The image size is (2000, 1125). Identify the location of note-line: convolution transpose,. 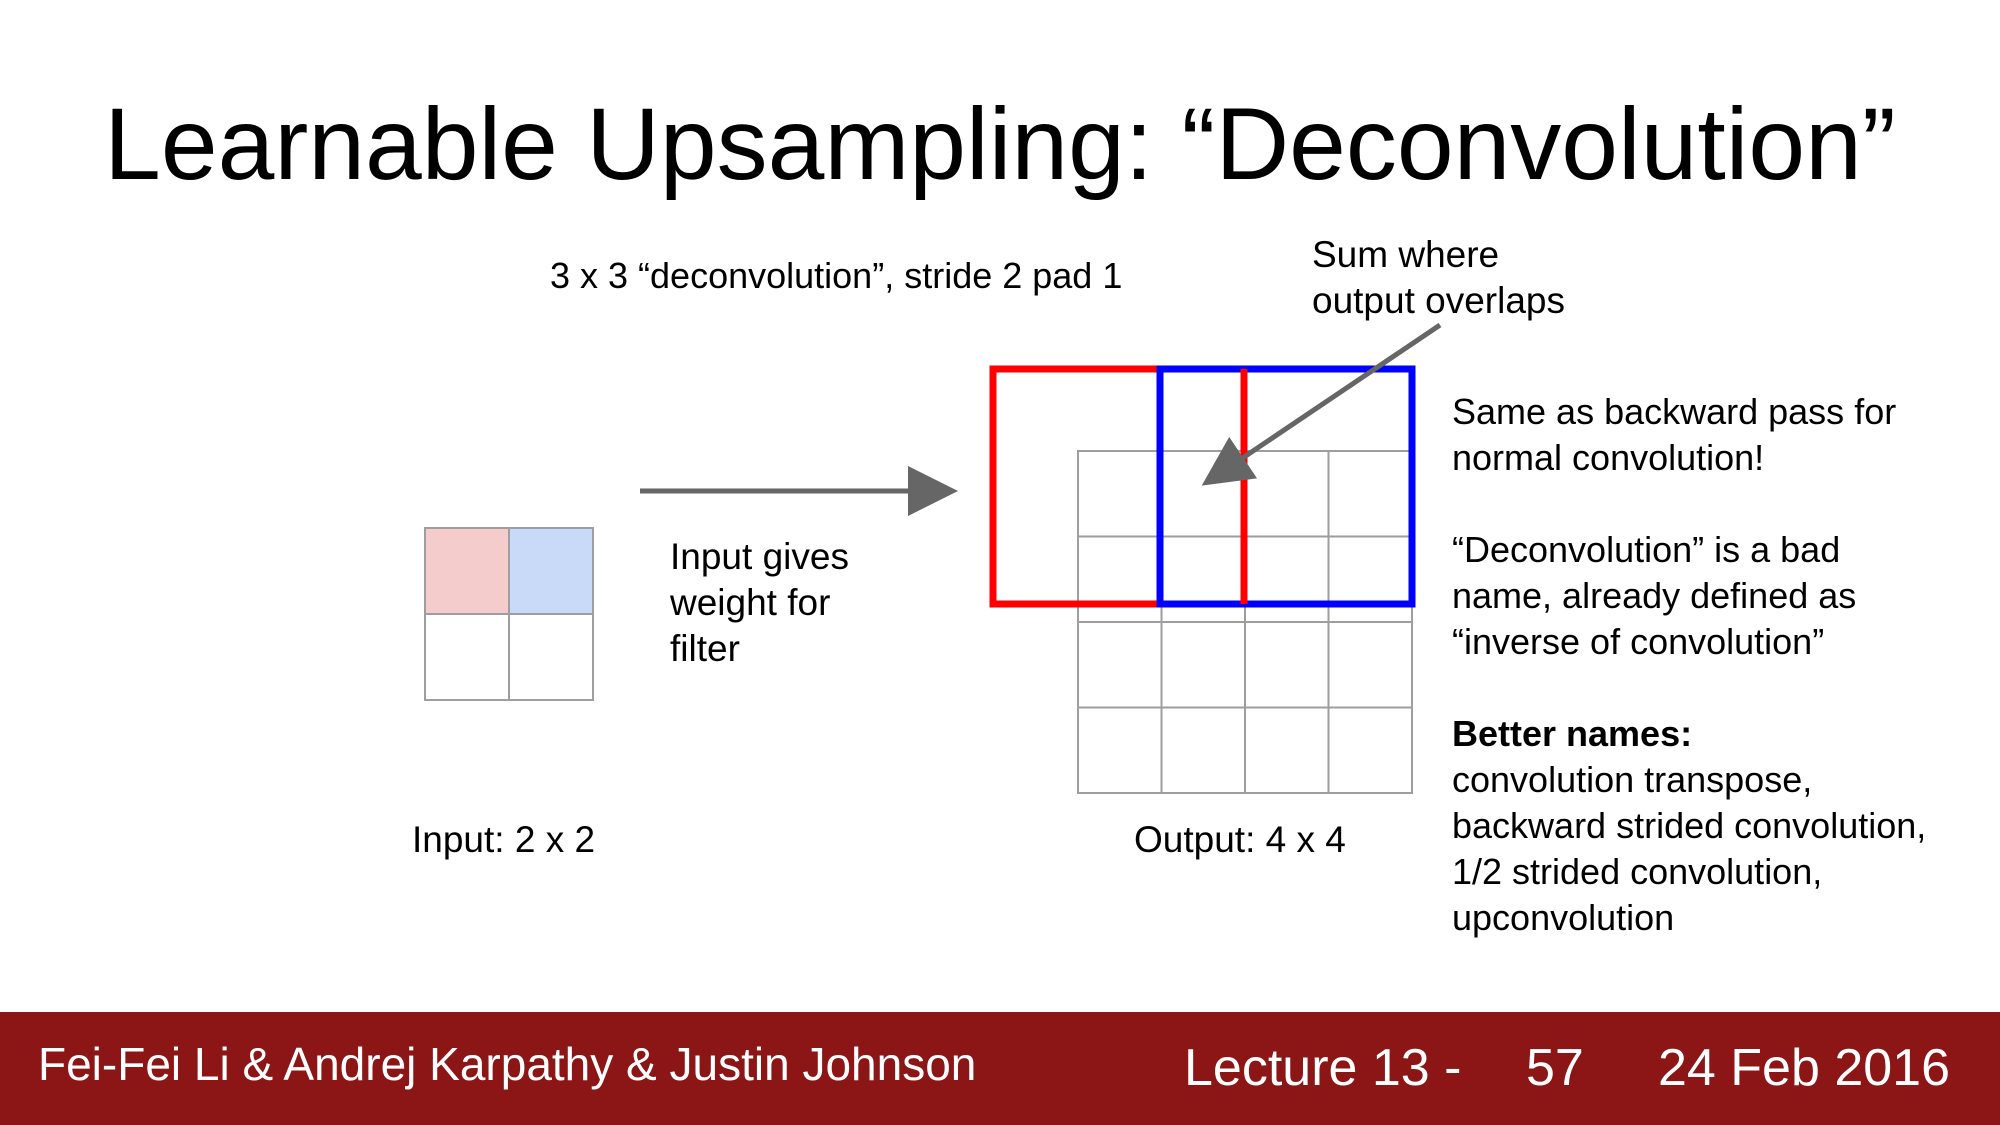
(1632, 779).